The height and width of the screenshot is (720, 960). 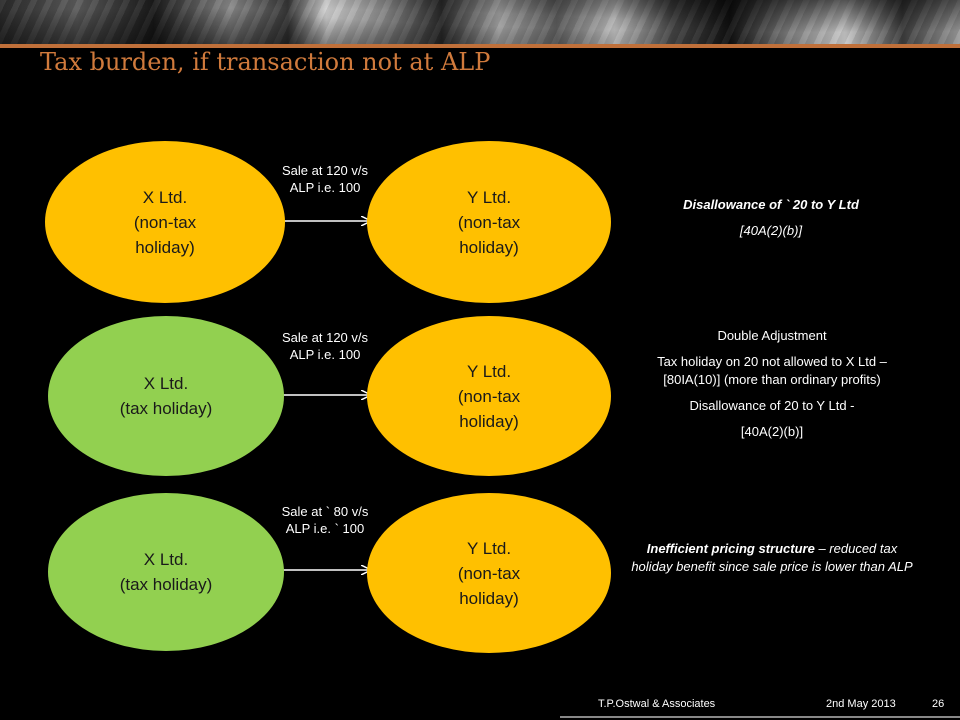 I want to click on x-ltd-node-row-1: X Ltd. (non-tax holiday), so click(x=165, y=222).